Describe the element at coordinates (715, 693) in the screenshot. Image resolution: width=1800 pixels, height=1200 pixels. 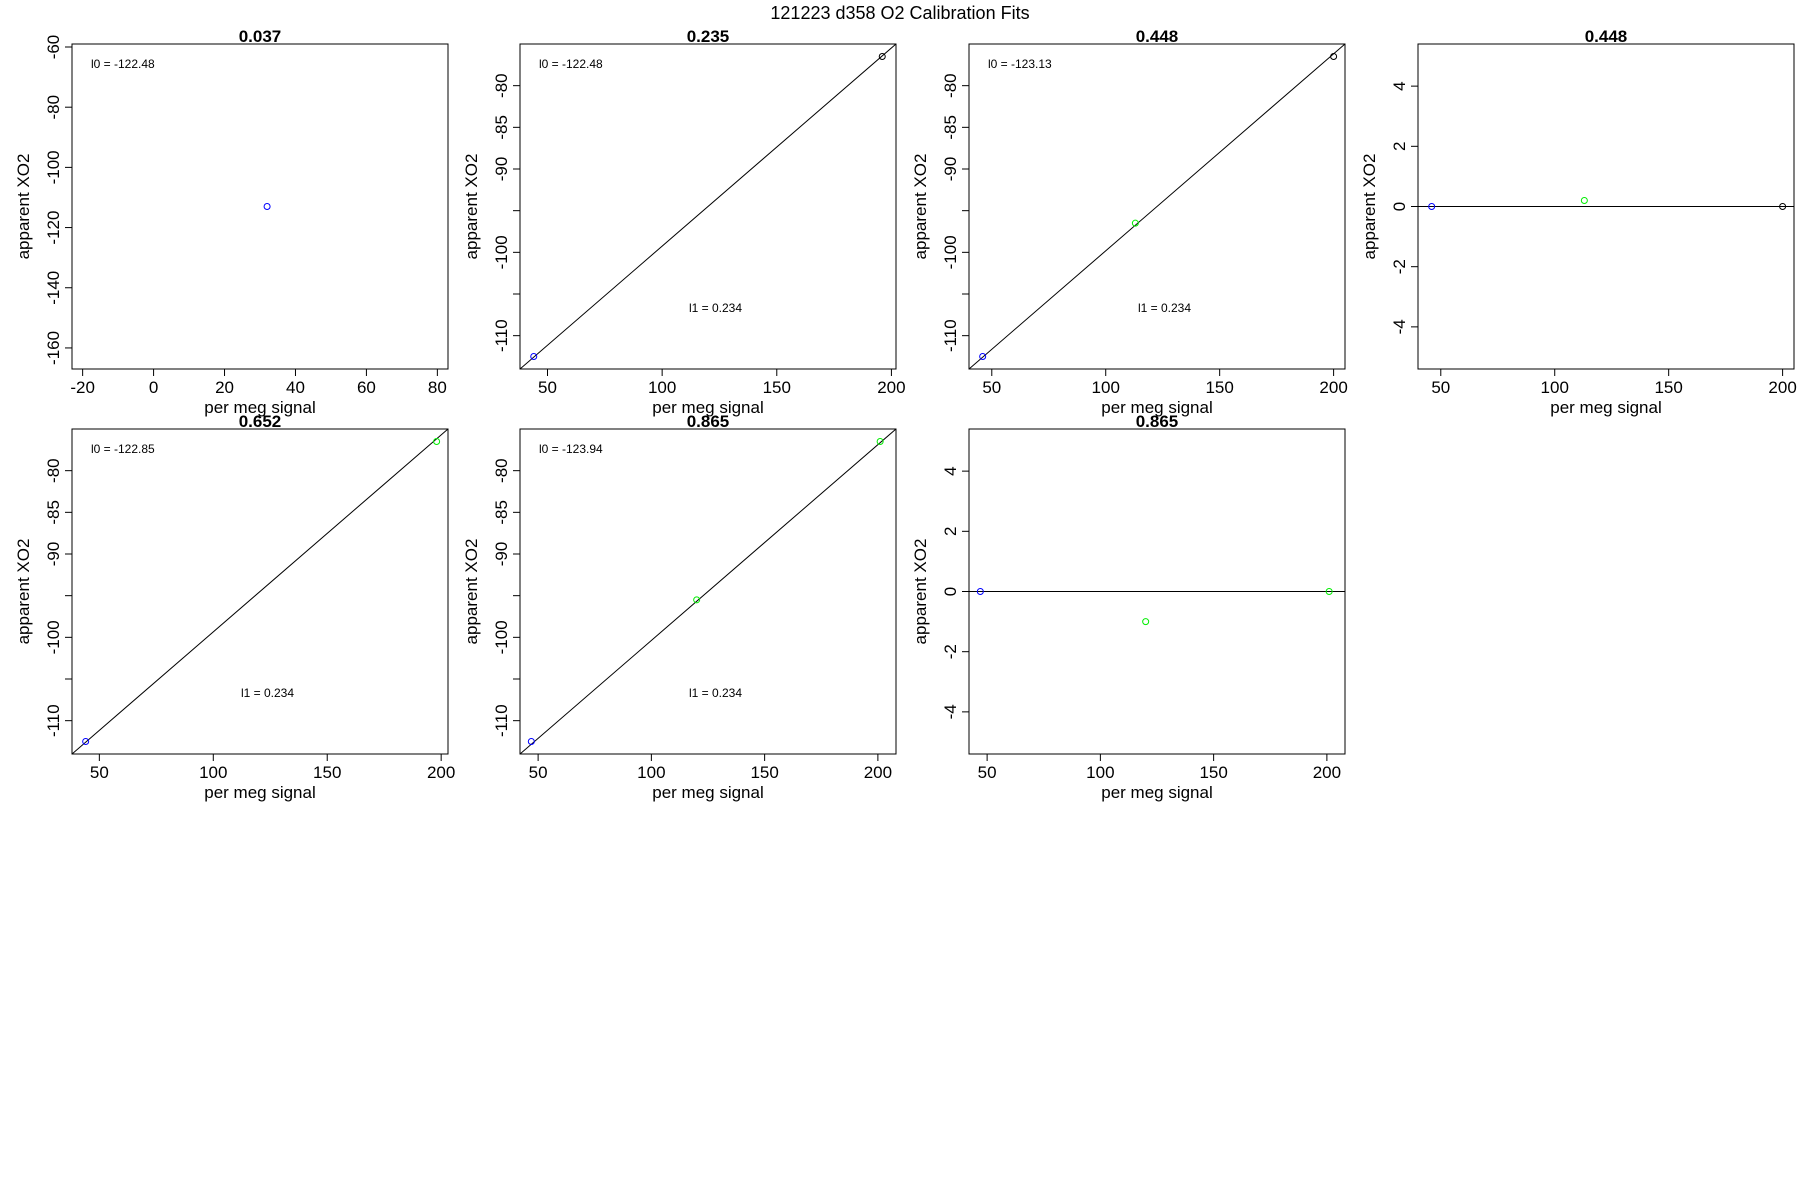
I see `fit-annotation: l1 = 0.234` at that location.